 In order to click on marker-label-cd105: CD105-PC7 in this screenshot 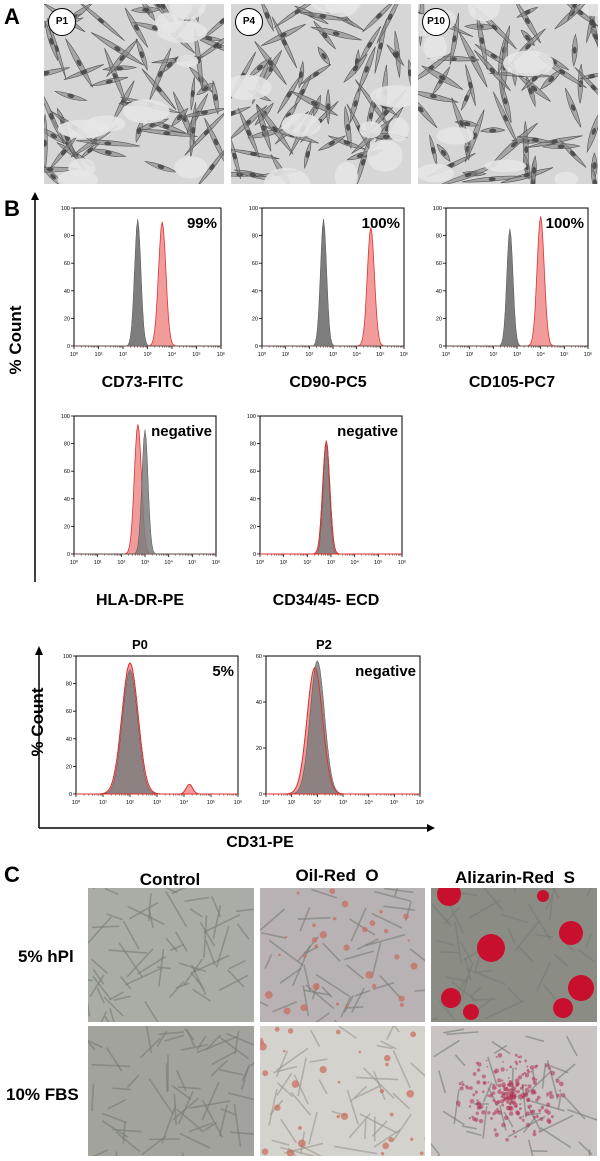, I will do `click(512, 382)`.